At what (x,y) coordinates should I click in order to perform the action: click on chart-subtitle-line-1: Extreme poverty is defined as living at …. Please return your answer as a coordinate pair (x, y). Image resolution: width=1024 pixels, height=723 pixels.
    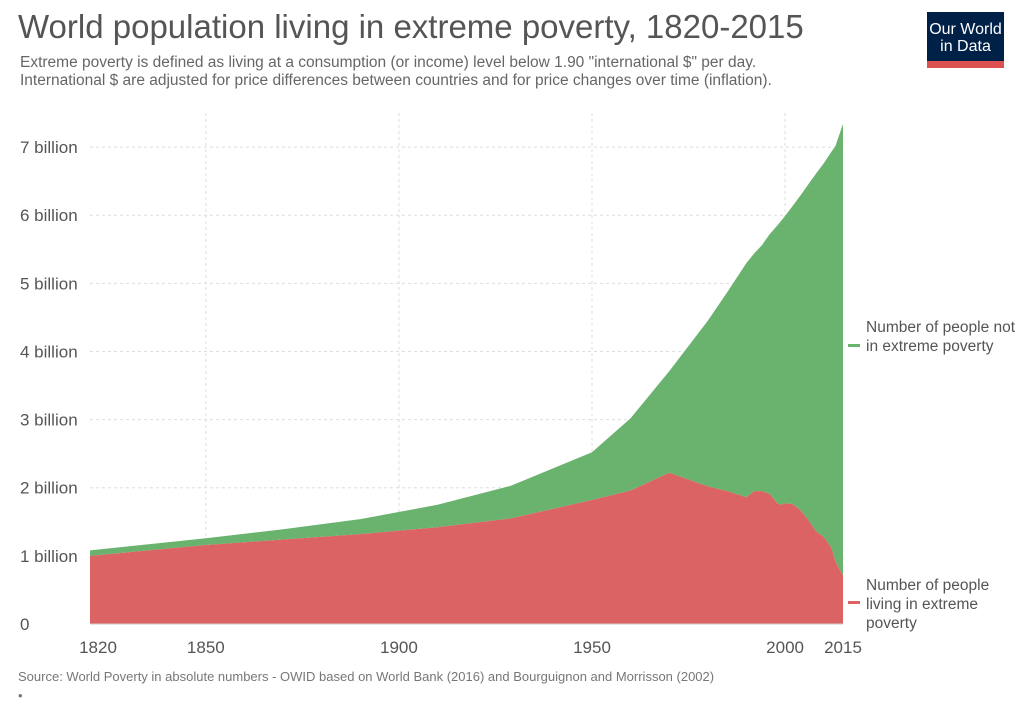
    Looking at the image, I should click on (388, 62).